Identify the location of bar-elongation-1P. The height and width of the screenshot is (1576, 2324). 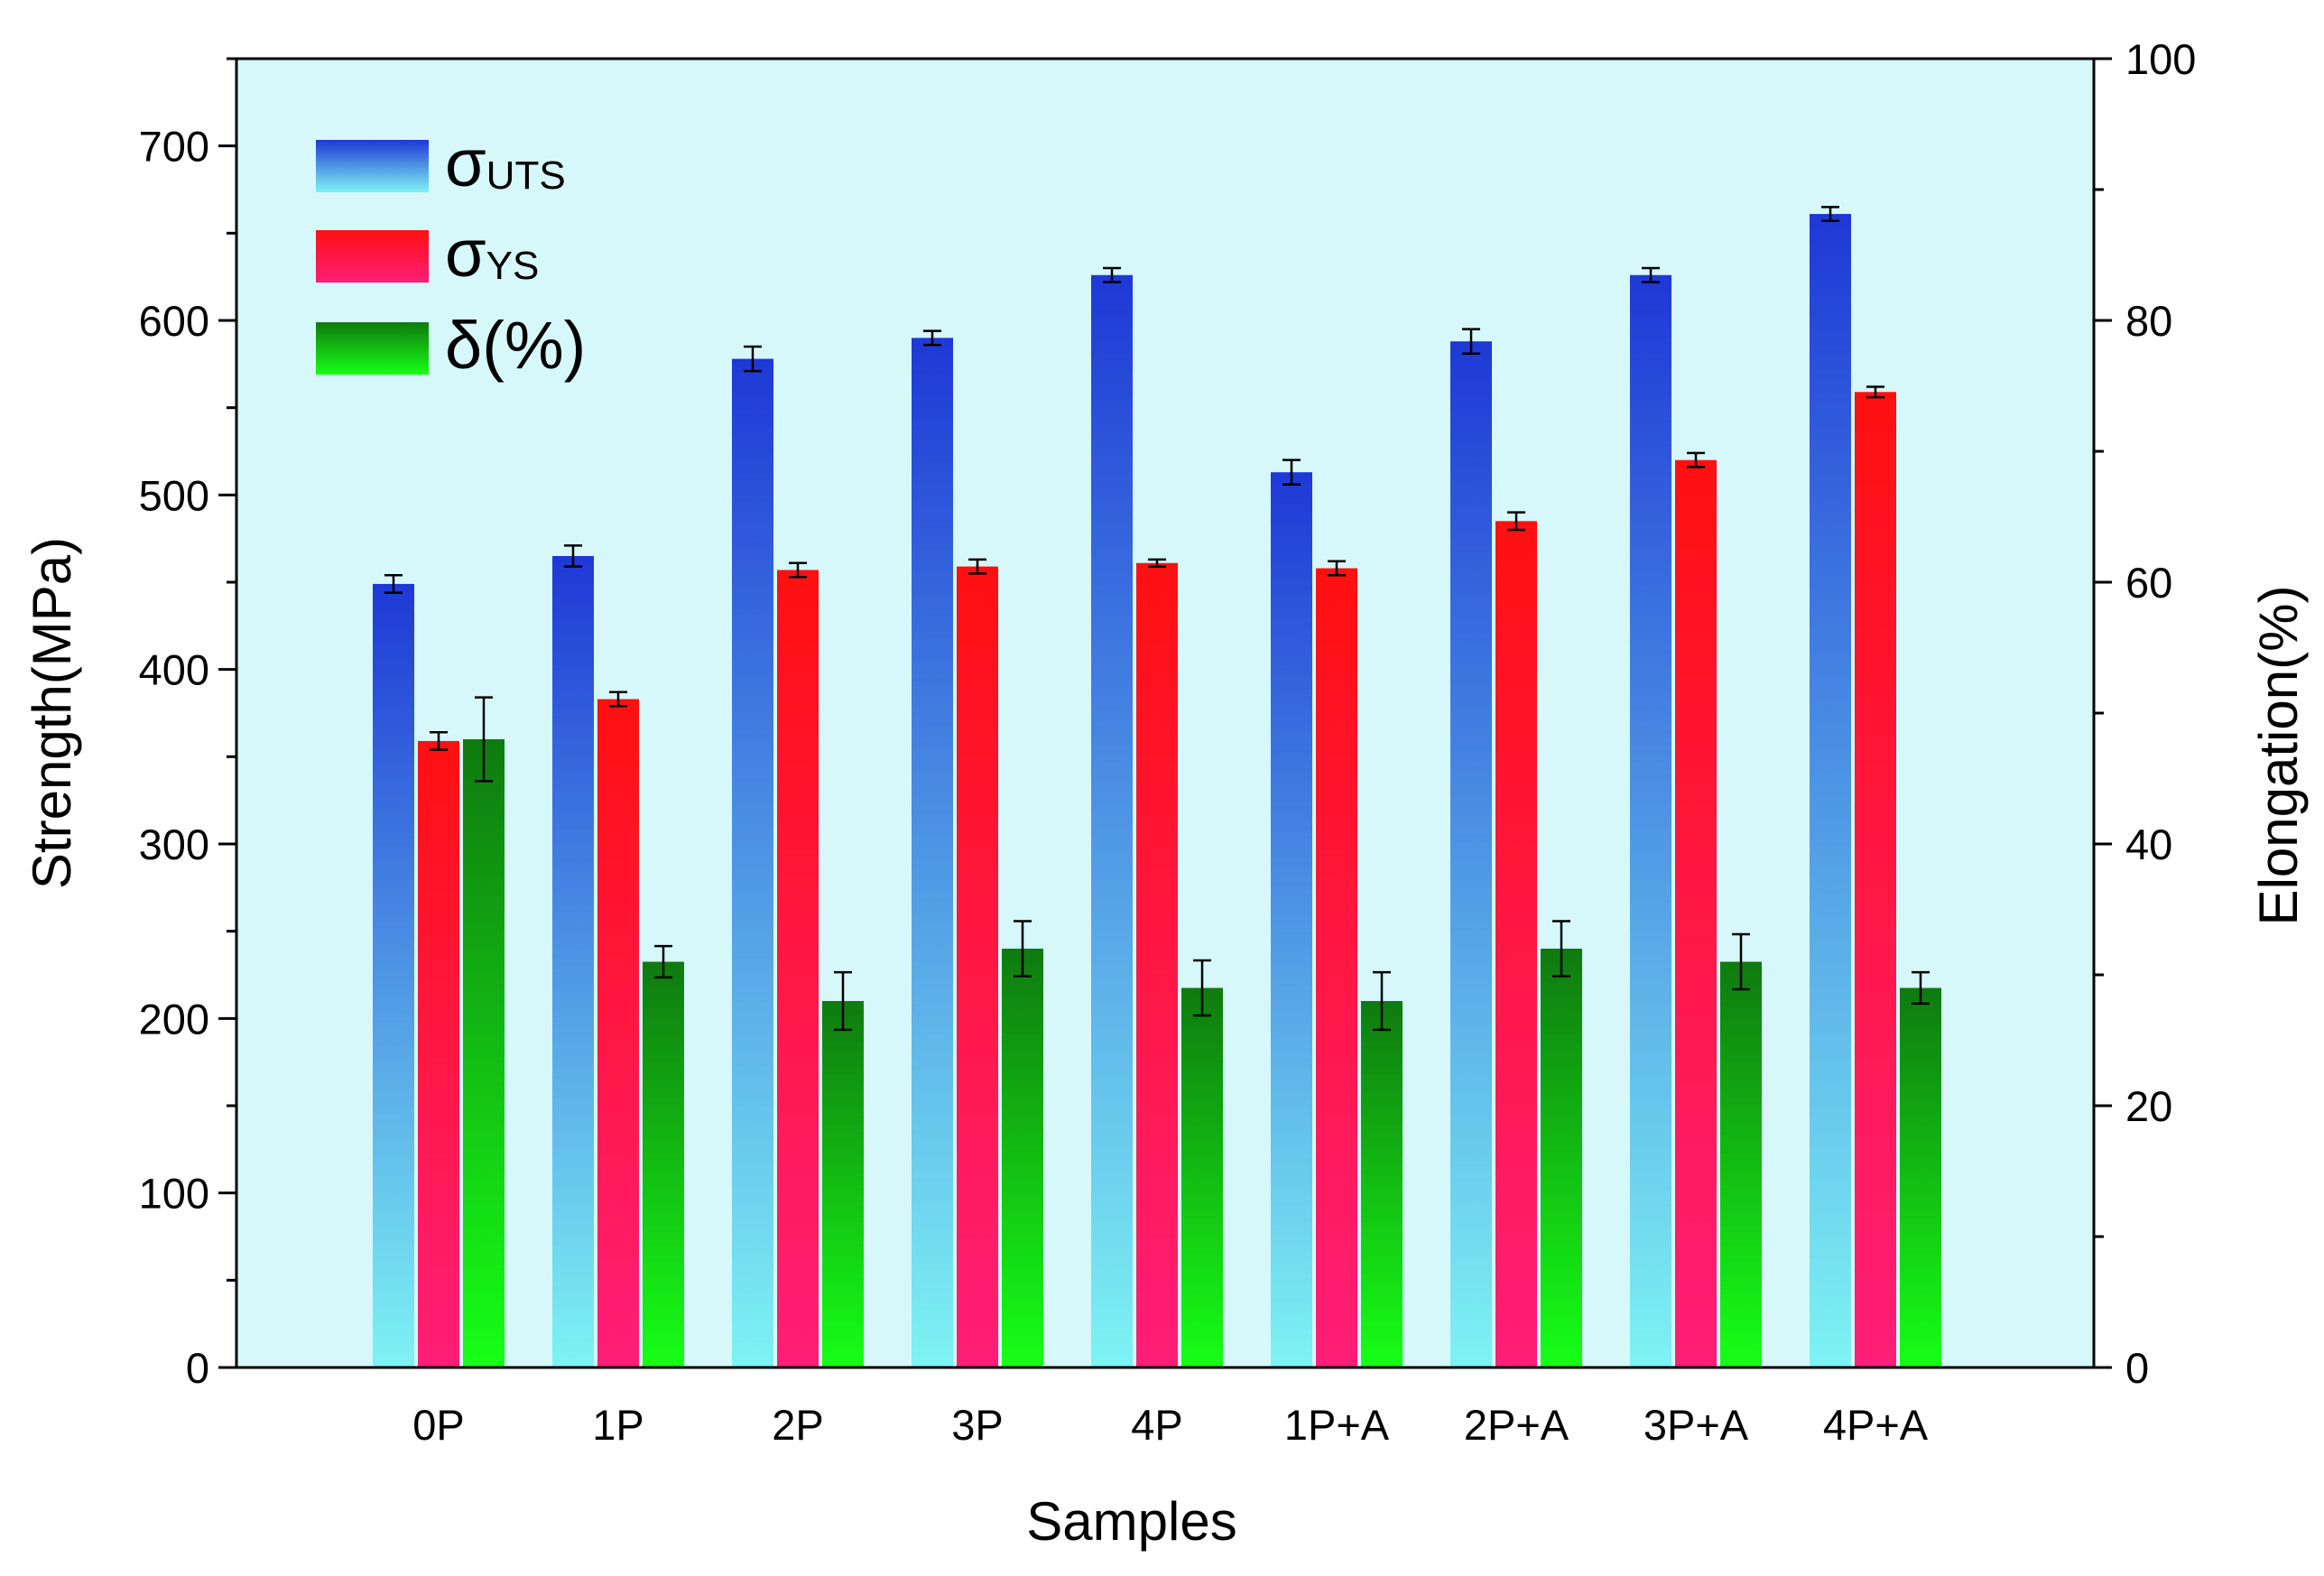
(664, 1164).